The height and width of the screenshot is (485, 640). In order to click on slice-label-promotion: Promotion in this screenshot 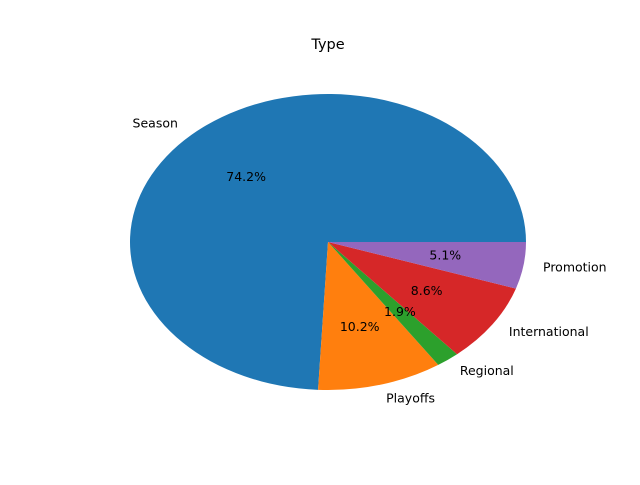, I will do `click(575, 266)`.